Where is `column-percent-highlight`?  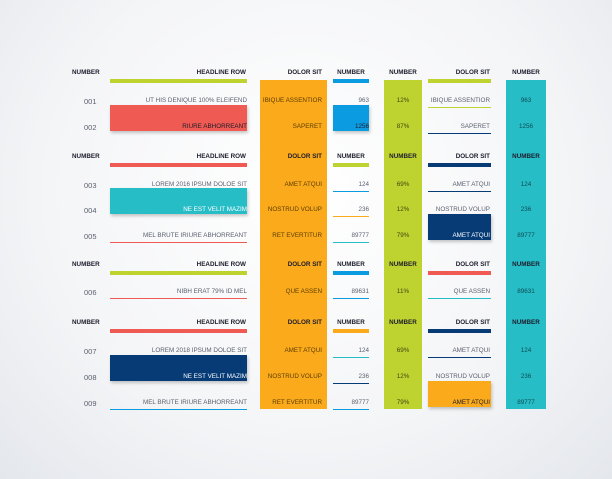
column-percent-highlight is located at coordinates (403, 244).